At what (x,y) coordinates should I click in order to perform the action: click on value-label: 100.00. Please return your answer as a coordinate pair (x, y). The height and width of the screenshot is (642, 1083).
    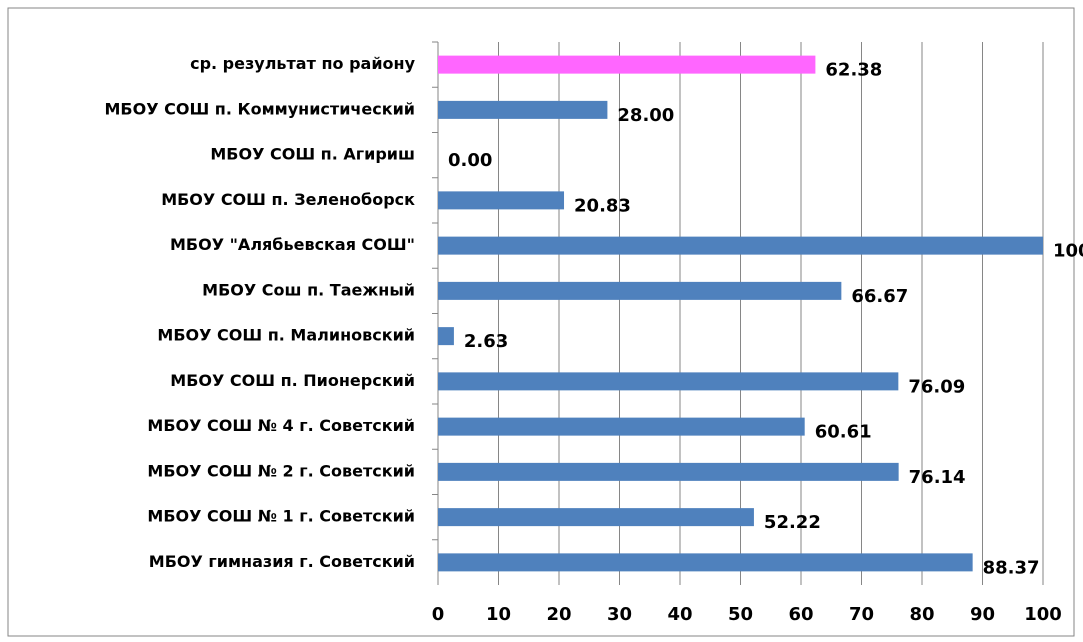
    Looking at the image, I should click on (1068, 251).